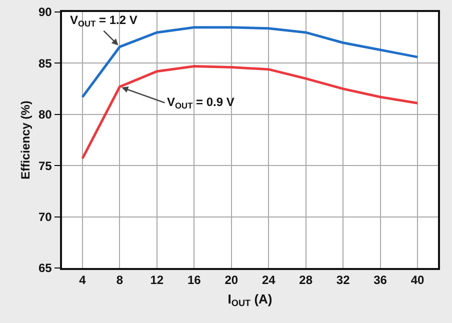  I want to click on y-tick-label: 65, so click(45, 268).